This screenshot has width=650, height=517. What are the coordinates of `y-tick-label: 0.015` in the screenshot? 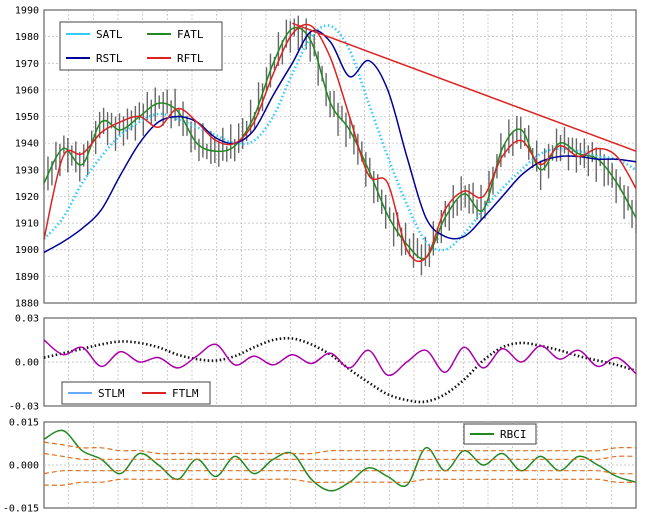 It's located at (24, 423).